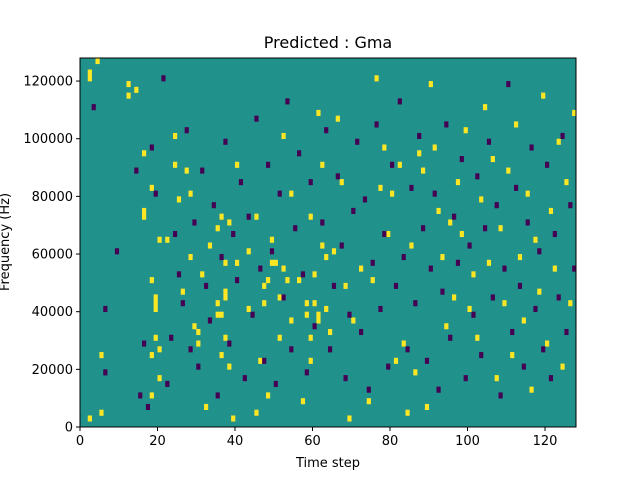  I want to click on y-tick-label: 40000, so click(52, 312).